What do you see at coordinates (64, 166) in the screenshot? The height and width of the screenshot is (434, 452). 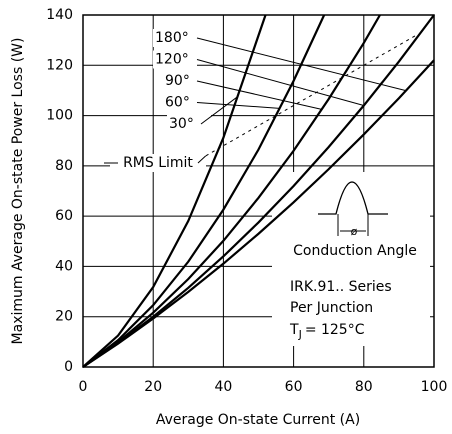 I see `y-tick-label: 80` at bounding box center [64, 166].